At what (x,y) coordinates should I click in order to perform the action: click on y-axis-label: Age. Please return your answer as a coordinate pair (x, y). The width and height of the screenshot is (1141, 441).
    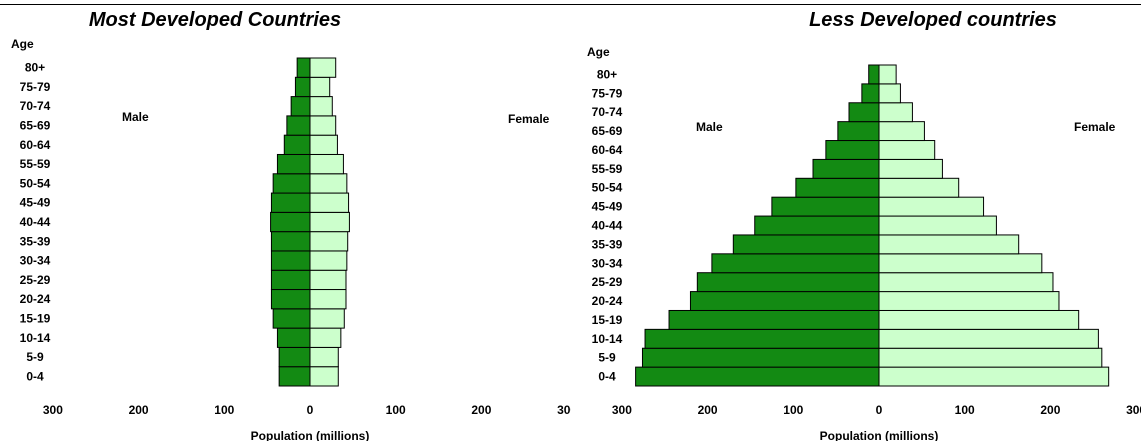
    Looking at the image, I should click on (598, 52).